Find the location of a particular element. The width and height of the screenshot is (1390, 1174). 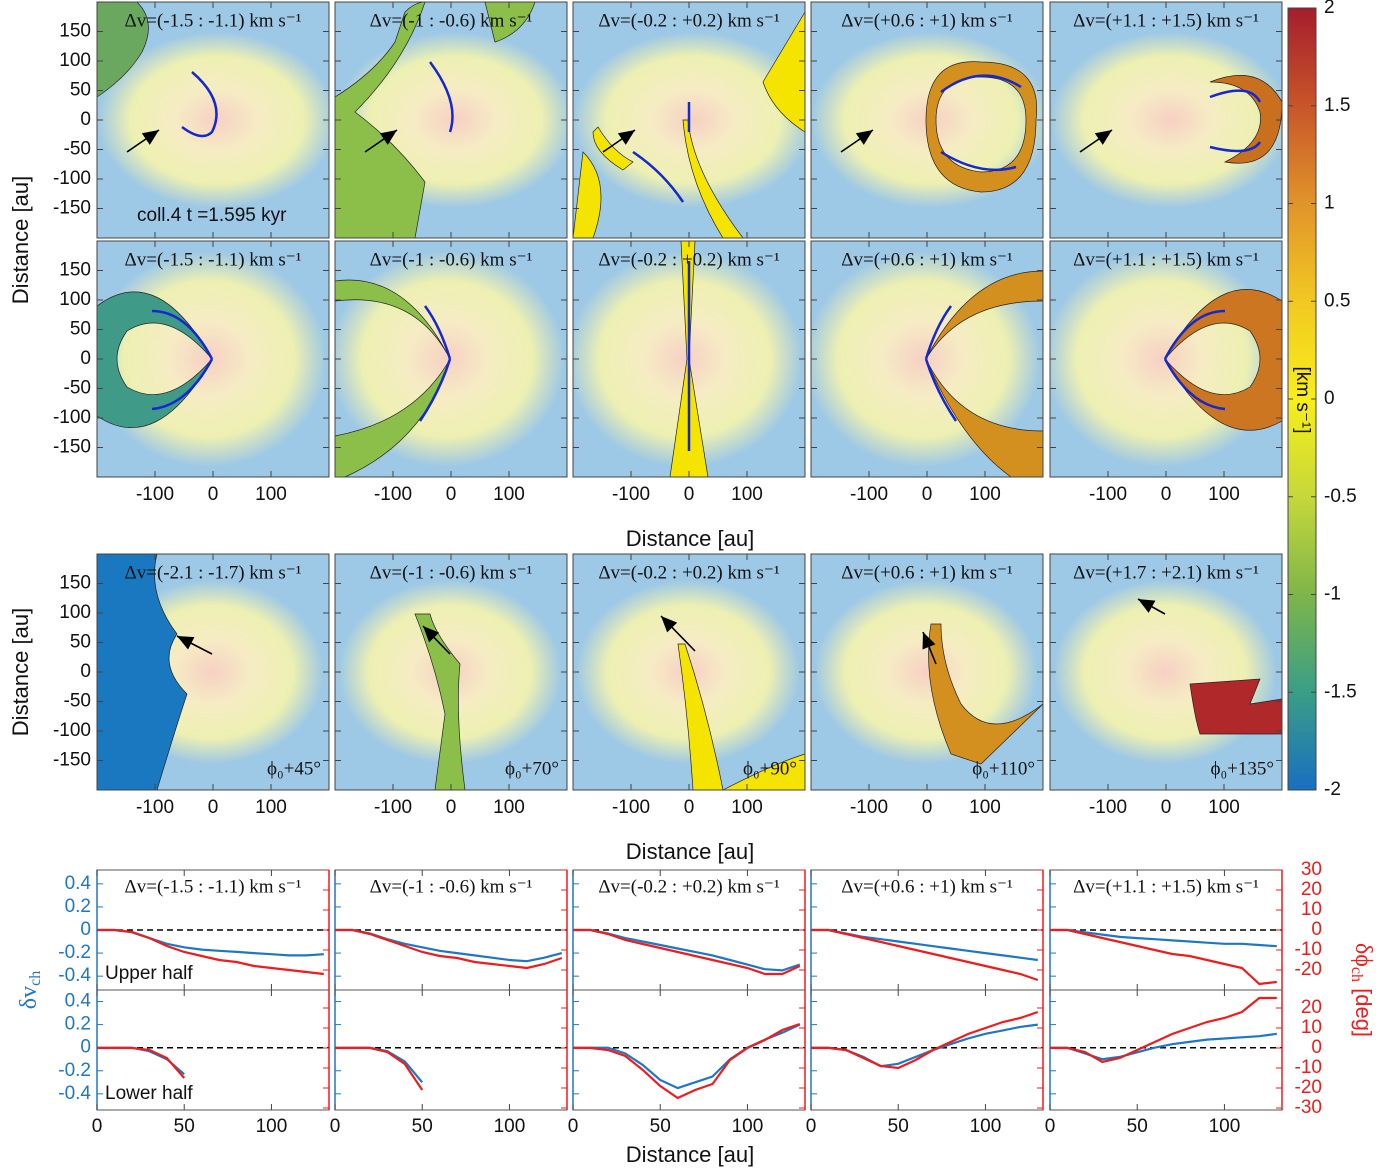

y-axis-label: Distance [au] is located at coordinates (20, 672).